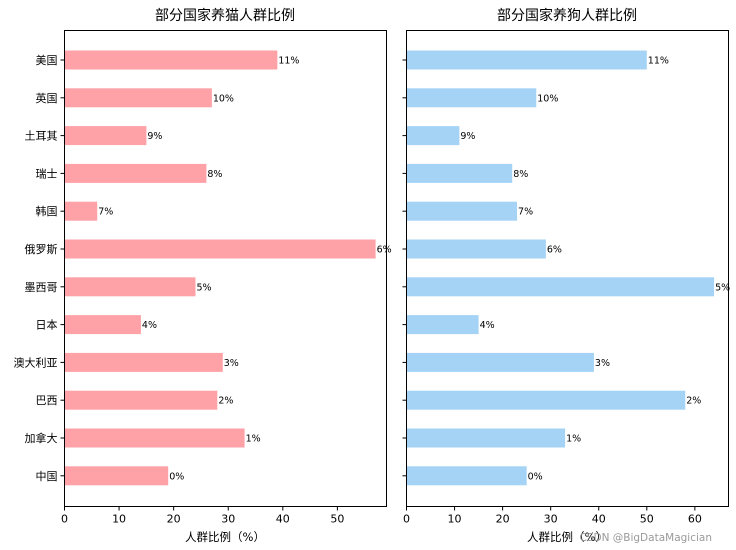 This screenshot has height=550, width=736. What do you see at coordinates (47, 211) in the screenshot?
I see `cat-y-tick-label: 韩国` at bounding box center [47, 211].